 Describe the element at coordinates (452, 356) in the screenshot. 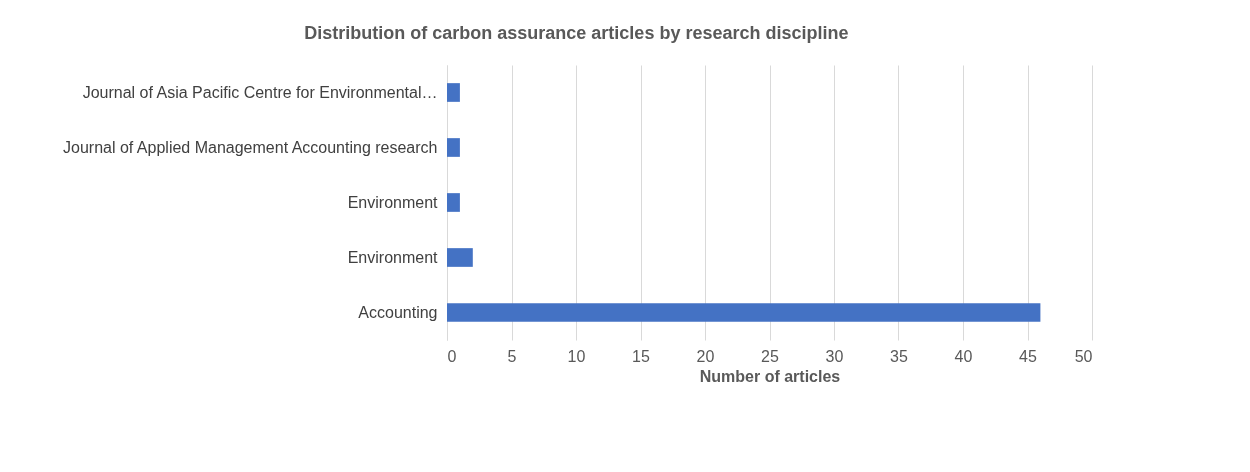

I see `x-tick-label: 0` at that location.